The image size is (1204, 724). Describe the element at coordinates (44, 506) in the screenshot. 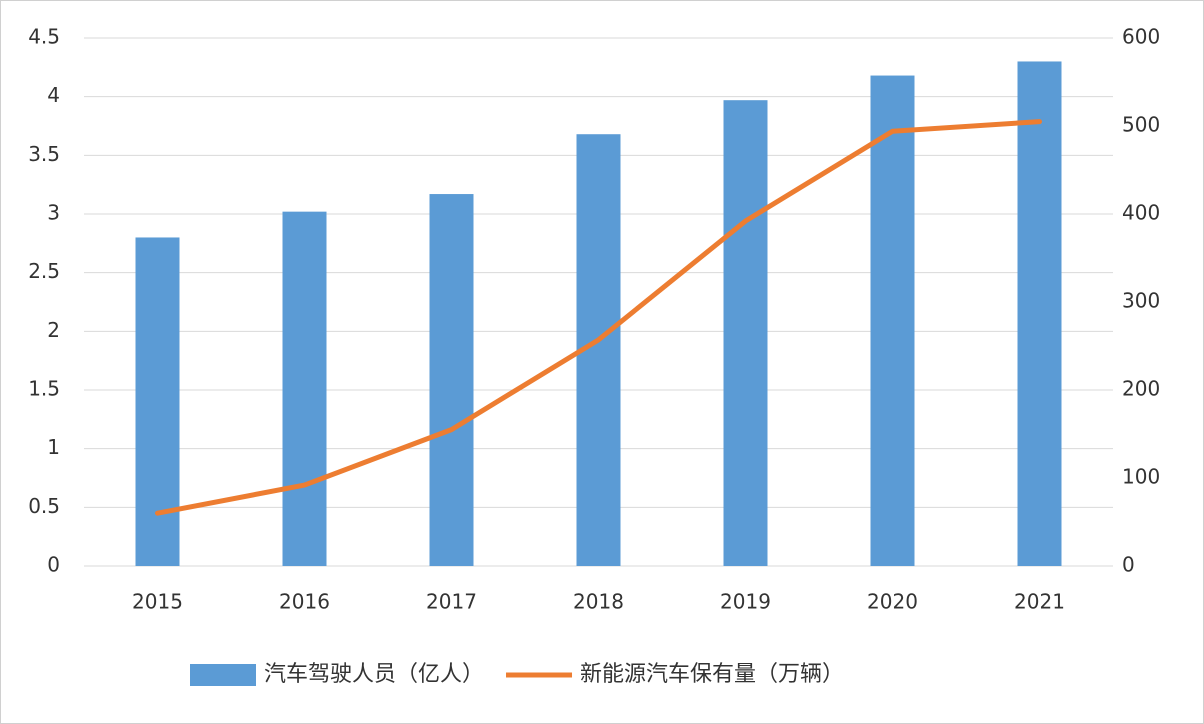

I see `y-tick-label: 0.5` at that location.